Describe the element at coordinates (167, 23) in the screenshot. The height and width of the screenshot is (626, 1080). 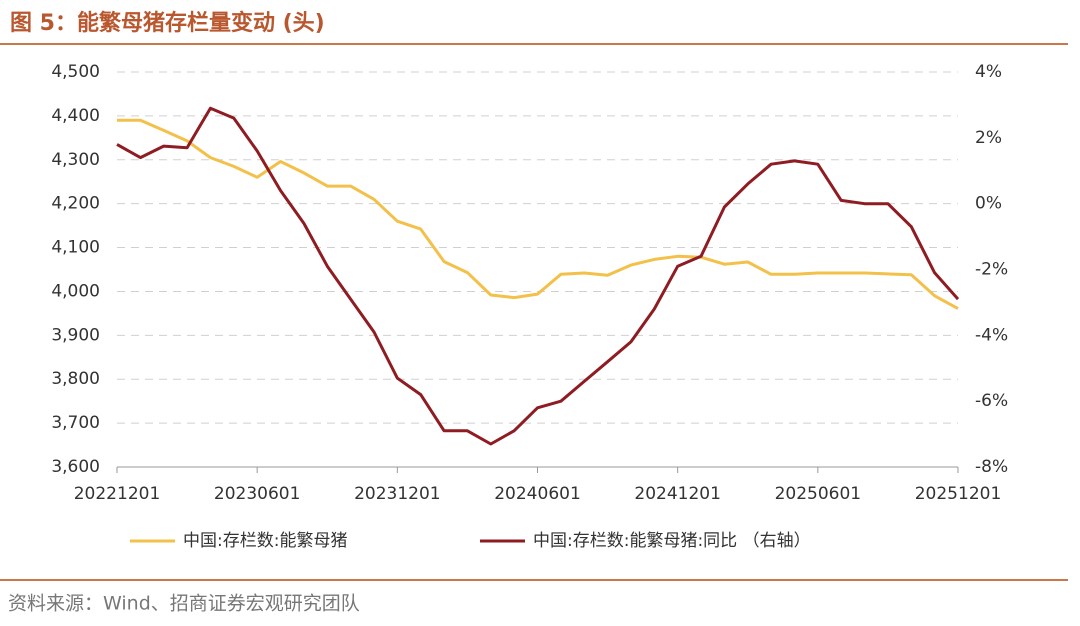
I see `chart-title: 图 5：能繁母猪存栏量变动 (头)` at that location.